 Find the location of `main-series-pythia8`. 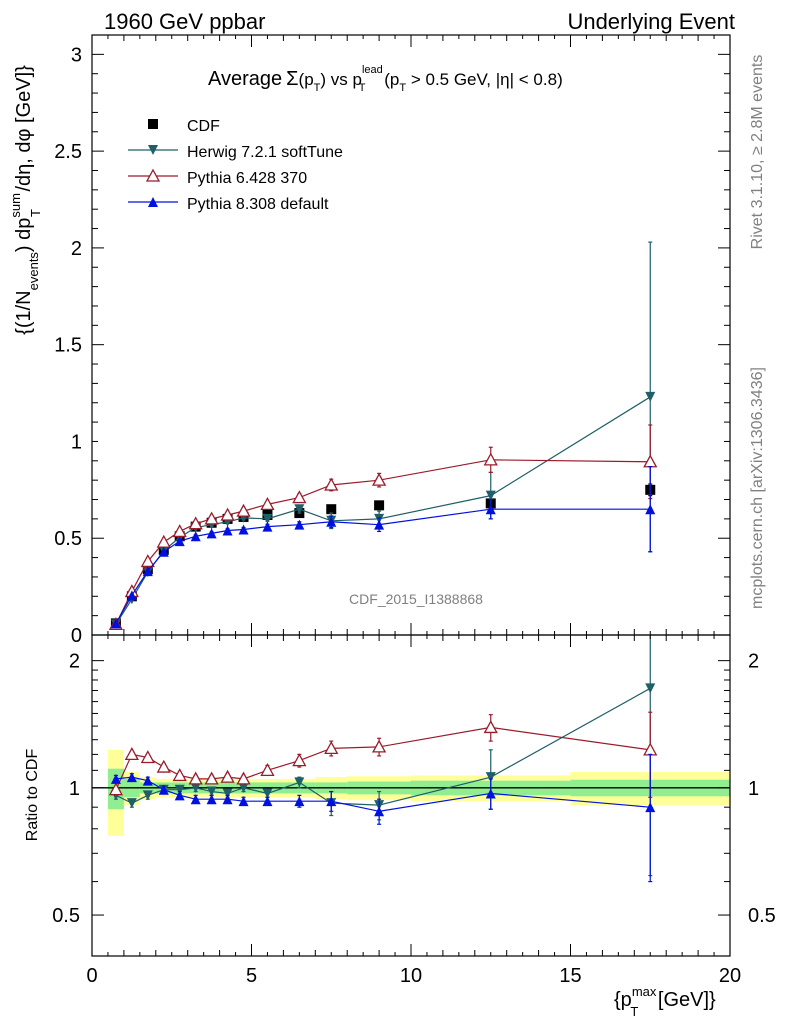

main-series-pythia8 is located at coordinates (383, 547).